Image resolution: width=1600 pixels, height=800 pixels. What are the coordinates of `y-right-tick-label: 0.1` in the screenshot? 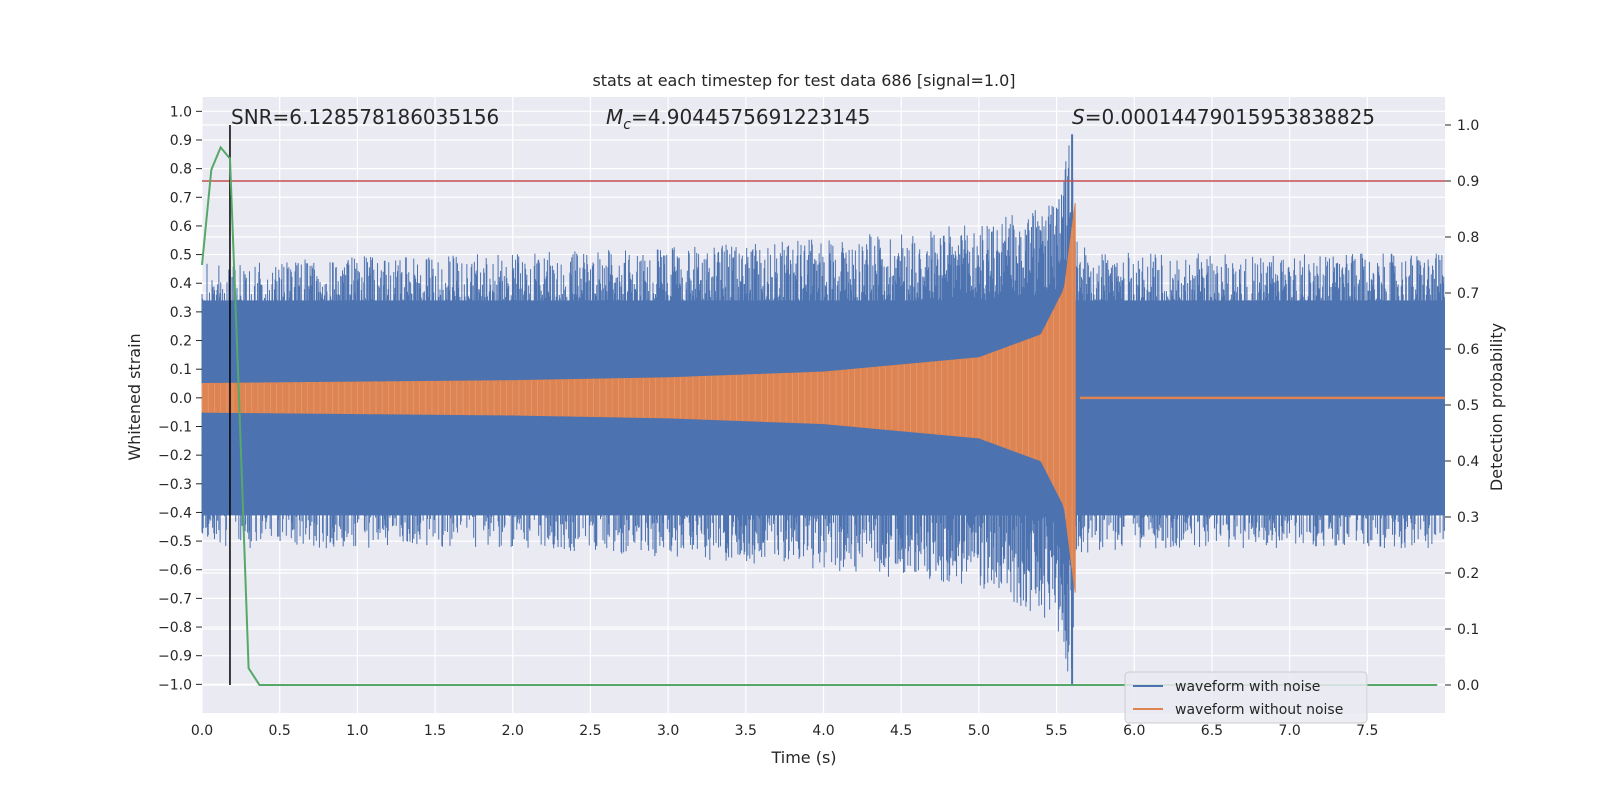 It's located at (1468, 630).